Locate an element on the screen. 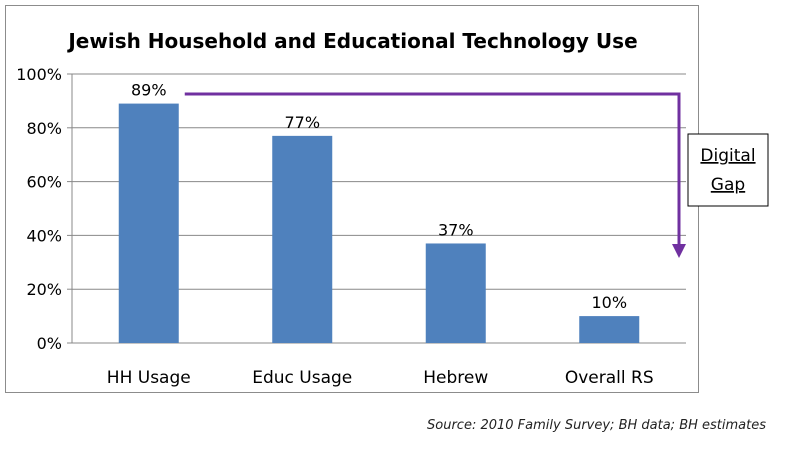 The image size is (800, 450). gap-label-box is located at coordinates (728, 170).